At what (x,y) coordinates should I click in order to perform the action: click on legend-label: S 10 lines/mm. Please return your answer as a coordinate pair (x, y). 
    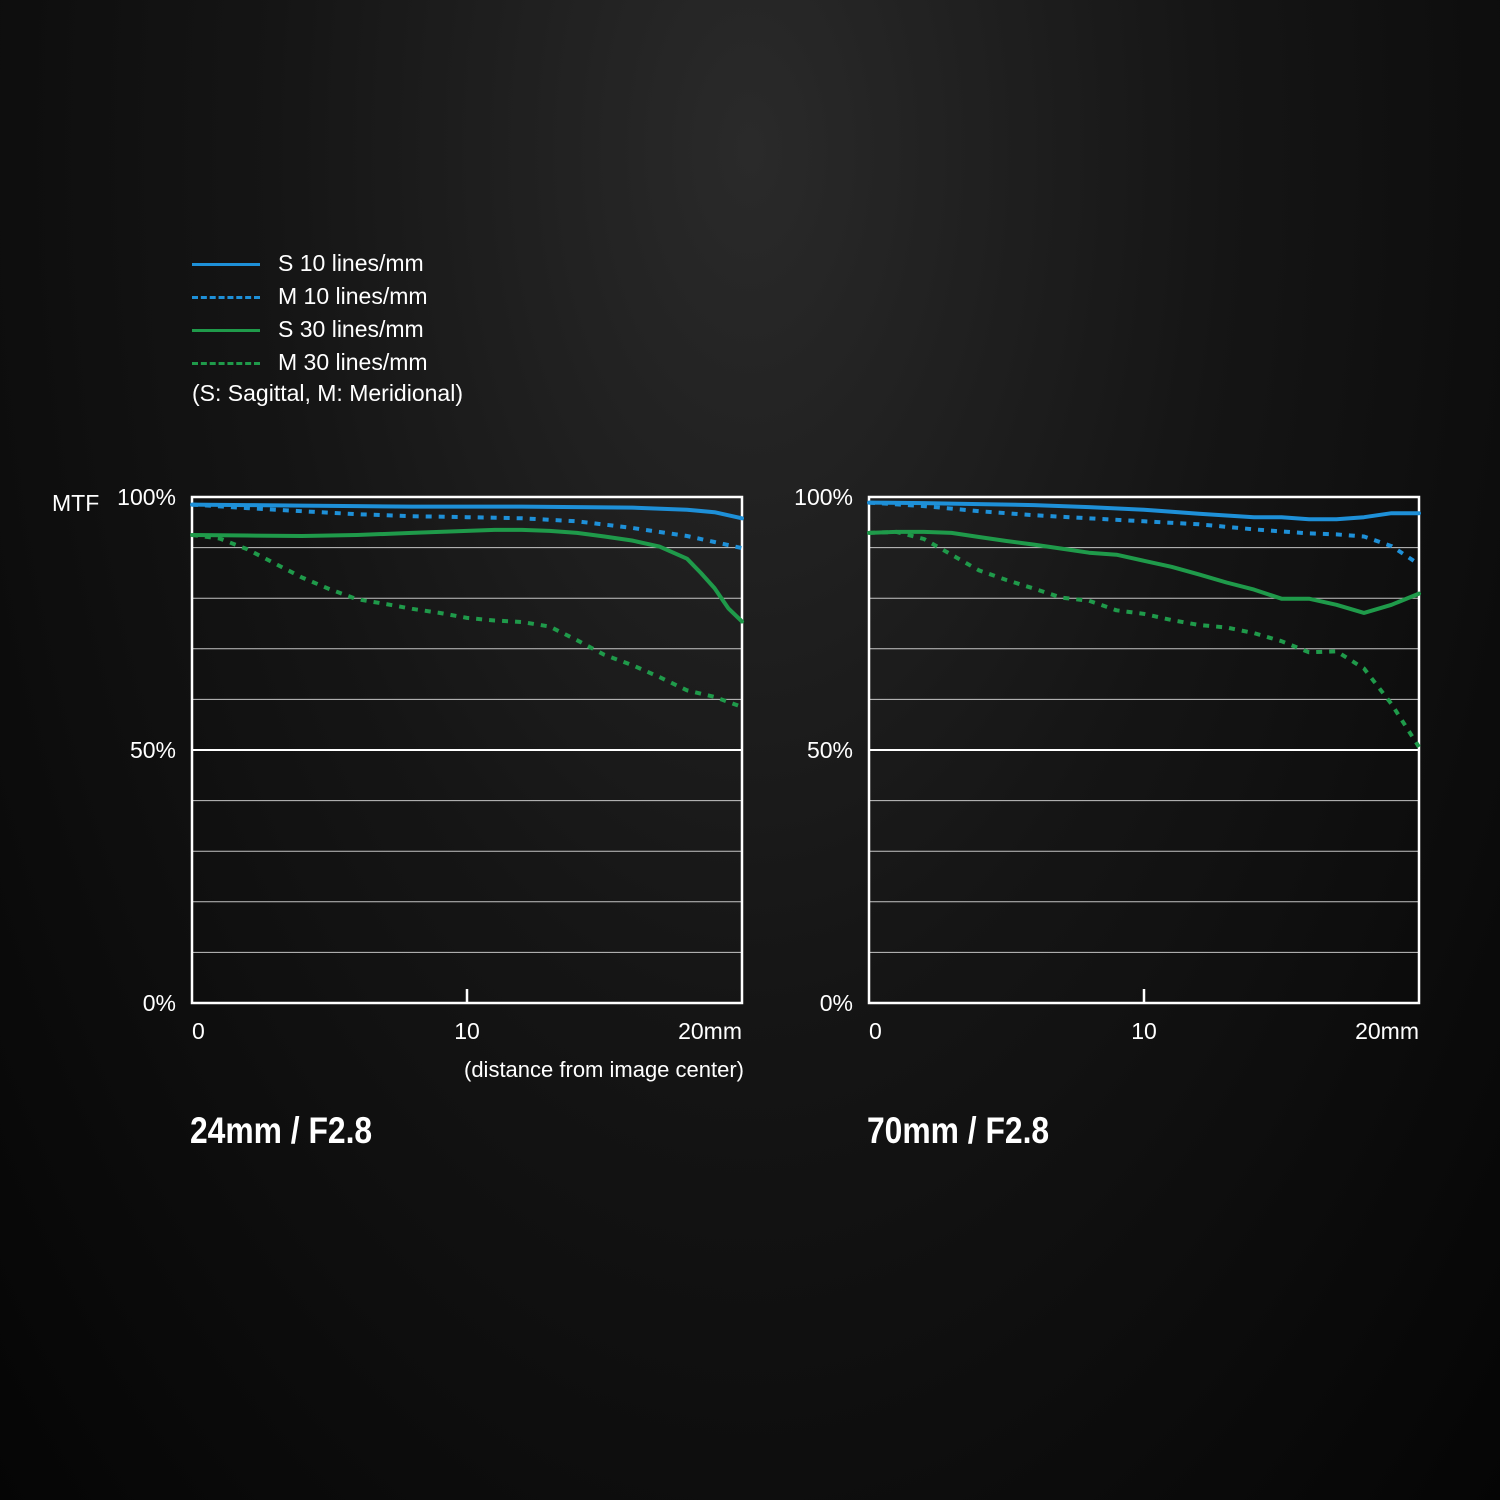
    Looking at the image, I should click on (351, 263).